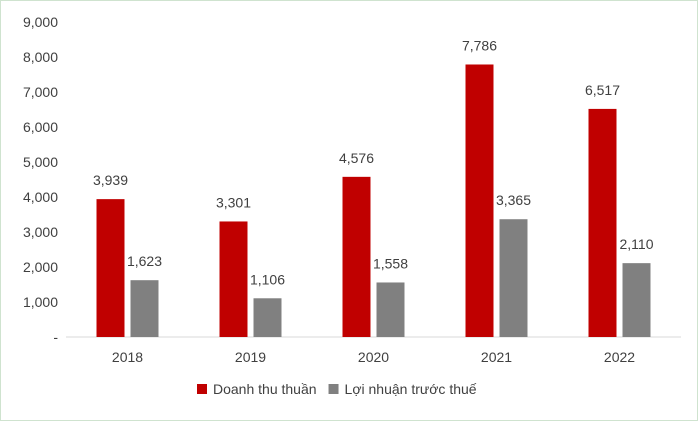 The image size is (698, 425). I want to click on y-tick-label: 6,000, so click(40, 127).